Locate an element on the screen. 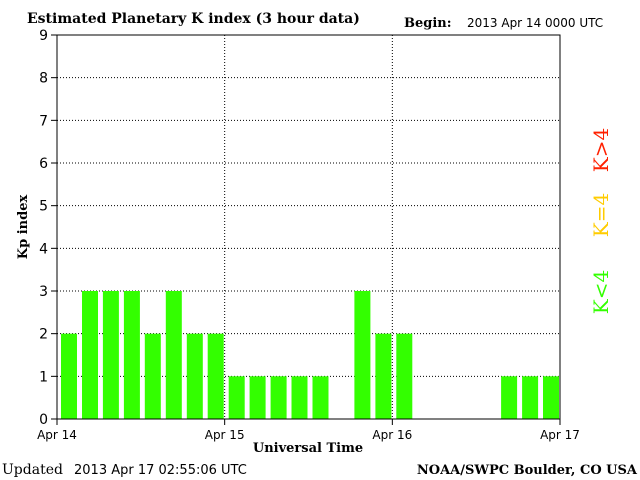 The width and height of the screenshot is (640, 480). y-tick-label: 9 is located at coordinates (43, 36).